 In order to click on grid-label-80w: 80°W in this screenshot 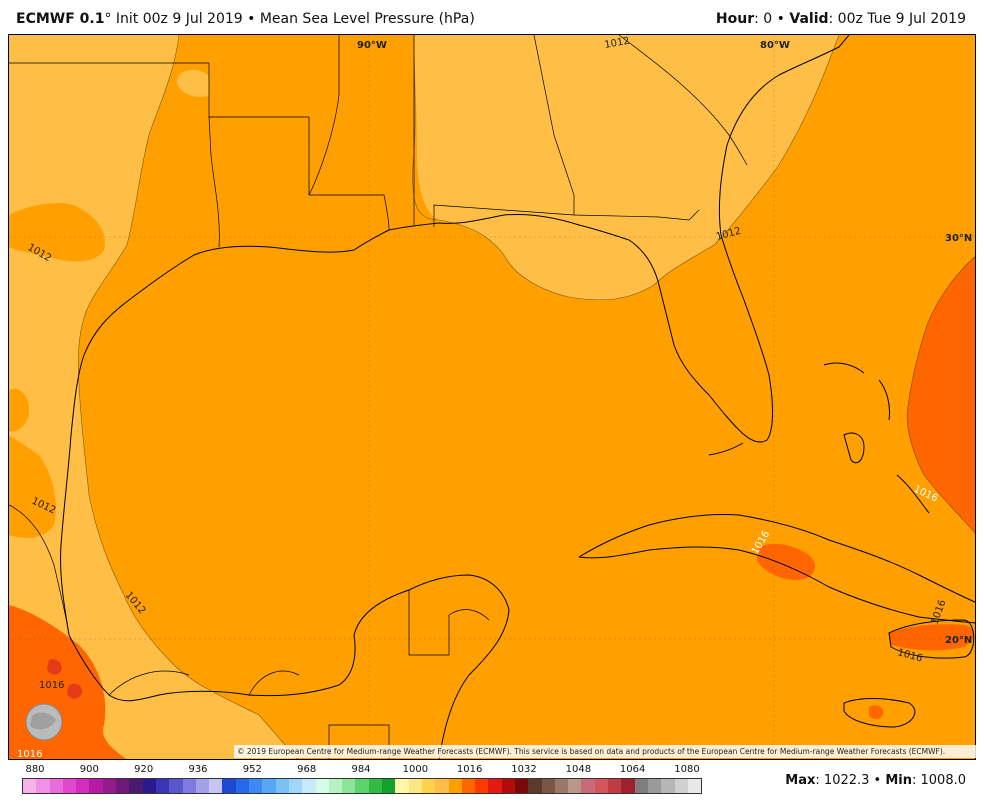, I will do `click(775, 45)`.